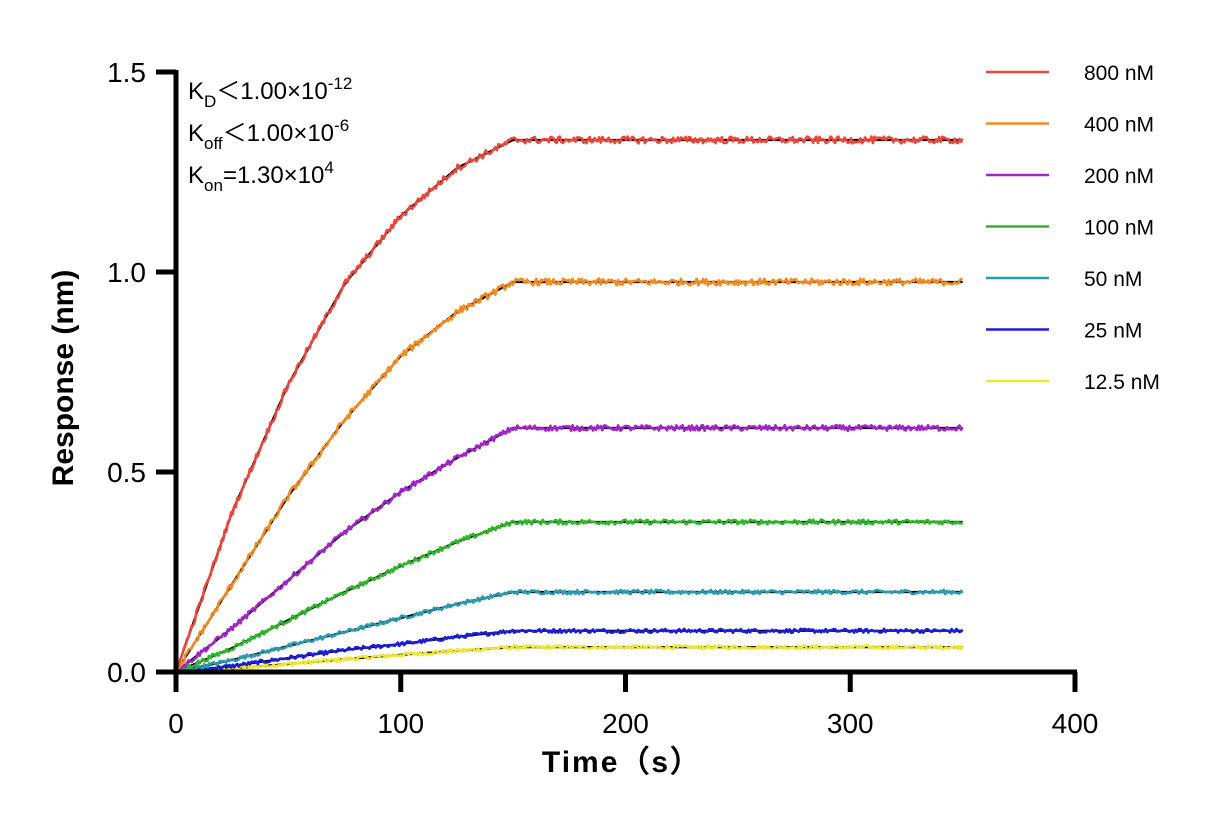 The image size is (1217, 825). Describe the element at coordinates (1064, 279) in the screenshot. I see `legend-item: 50 nM` at that location.